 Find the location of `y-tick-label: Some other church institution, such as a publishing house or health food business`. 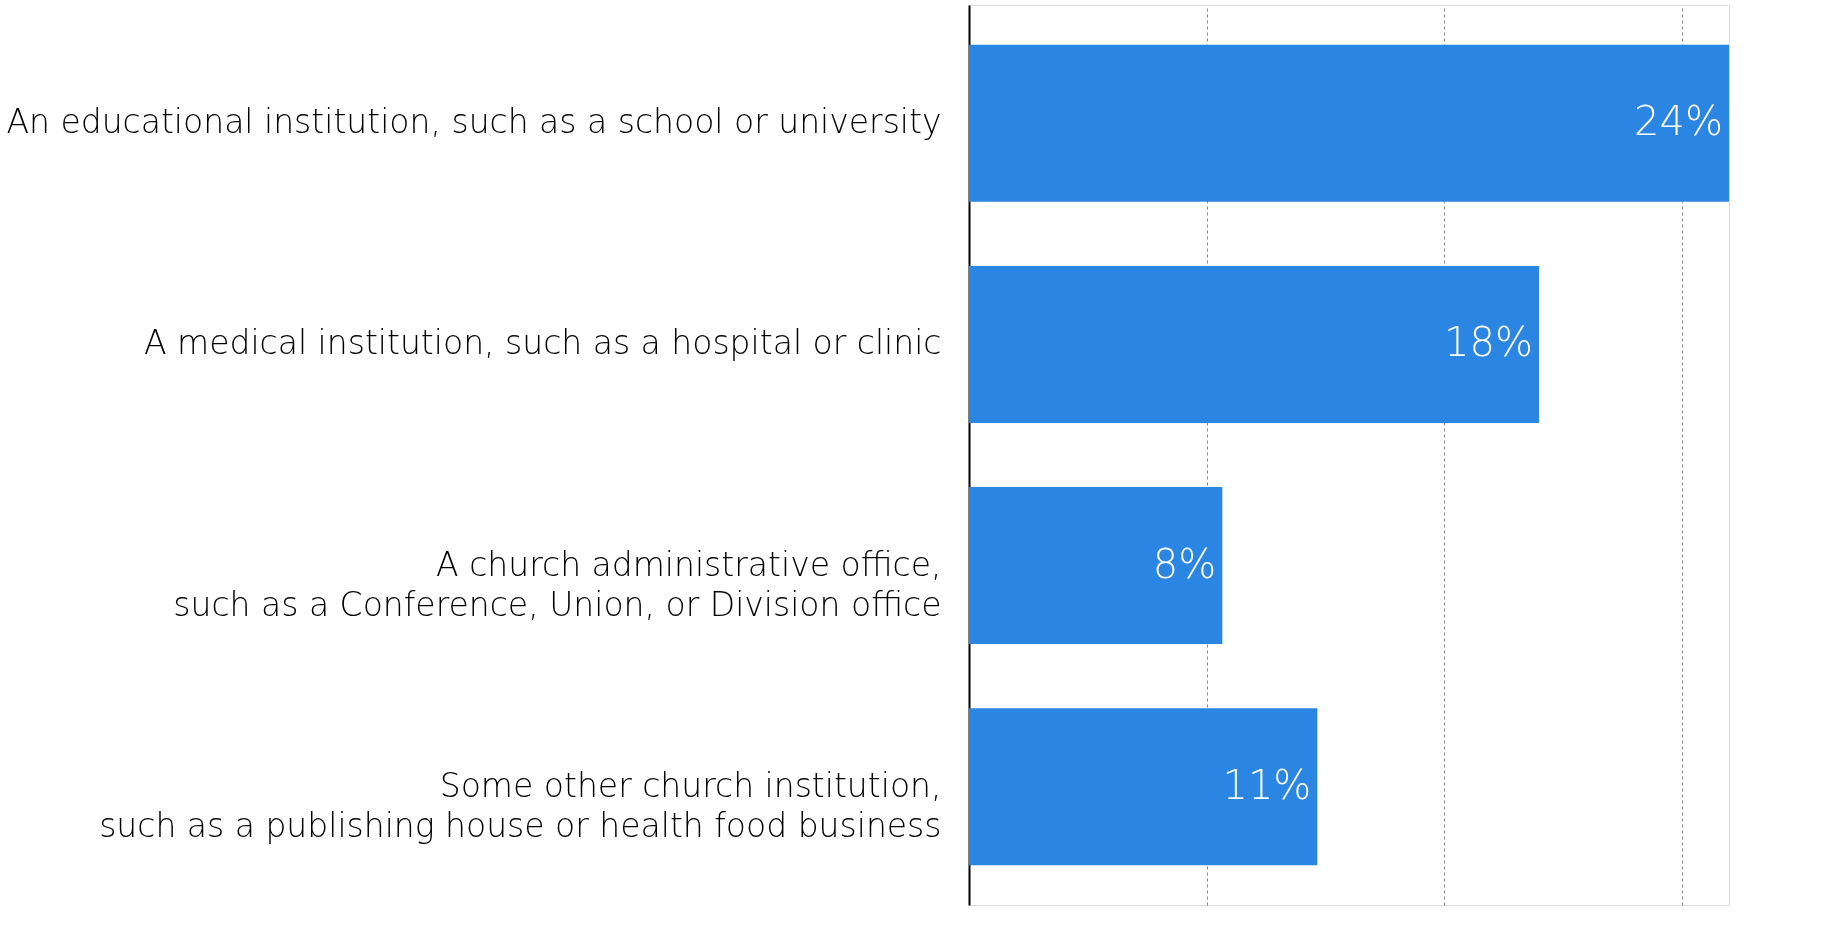

y-tick-label: Some other church institution, such as a publishing house or health food business is located at coordinates (520, 805).